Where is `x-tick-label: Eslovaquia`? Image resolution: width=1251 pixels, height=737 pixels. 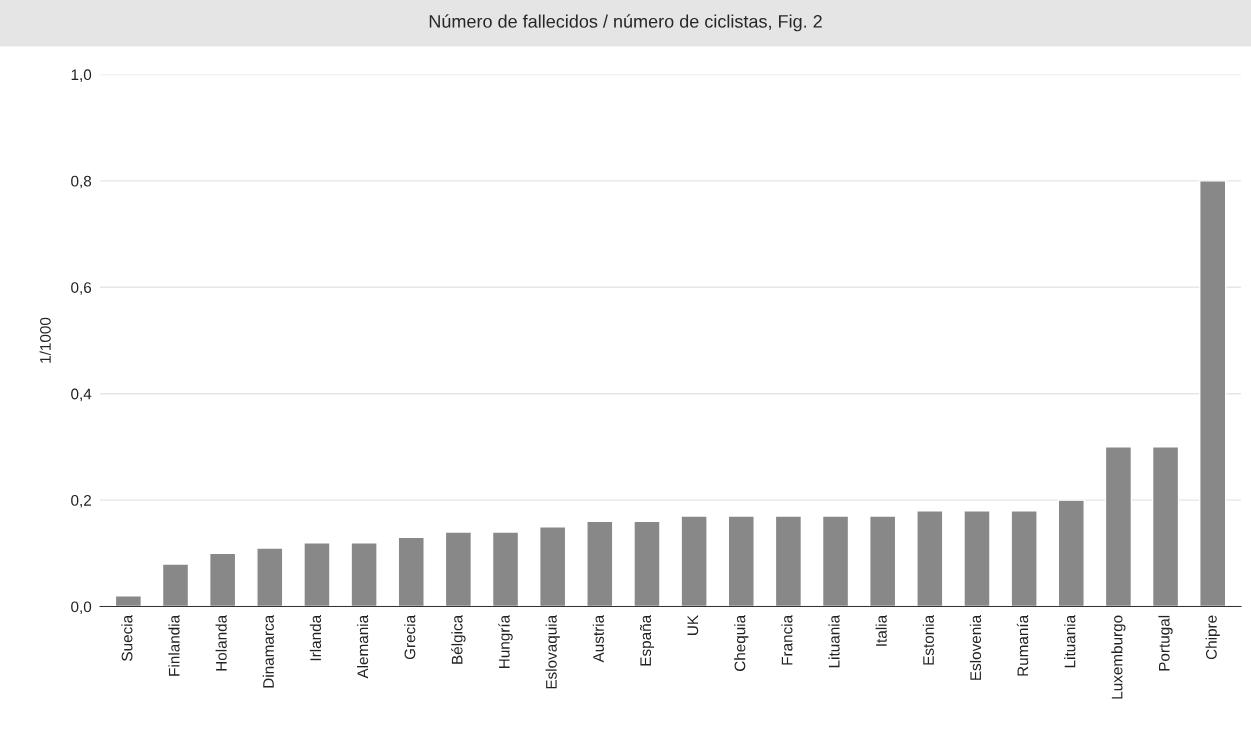
x-tick-label: Eslovaquia is located at coordinates (552, 651).